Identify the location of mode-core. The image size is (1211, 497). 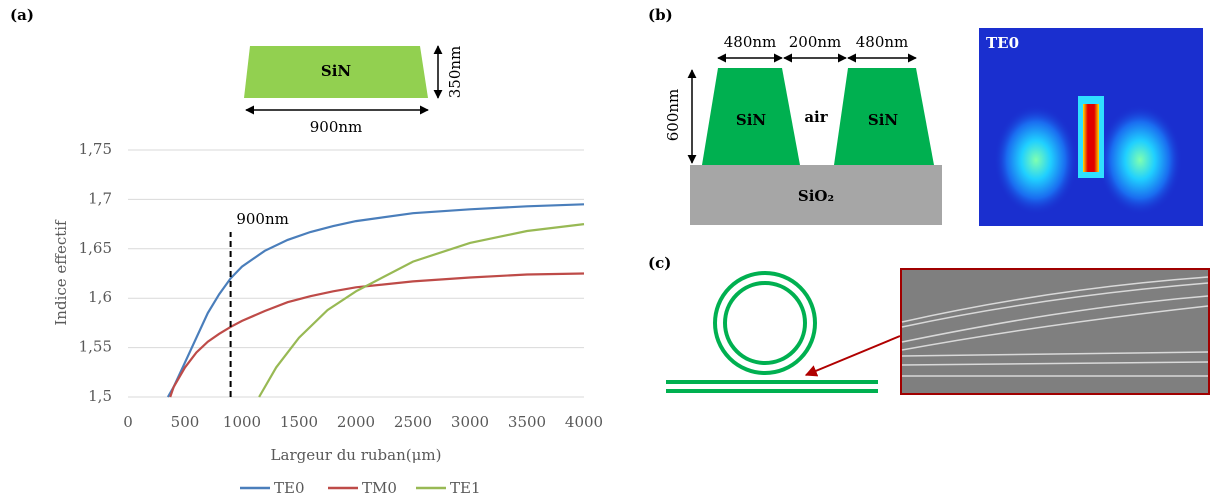
(1091, 138).